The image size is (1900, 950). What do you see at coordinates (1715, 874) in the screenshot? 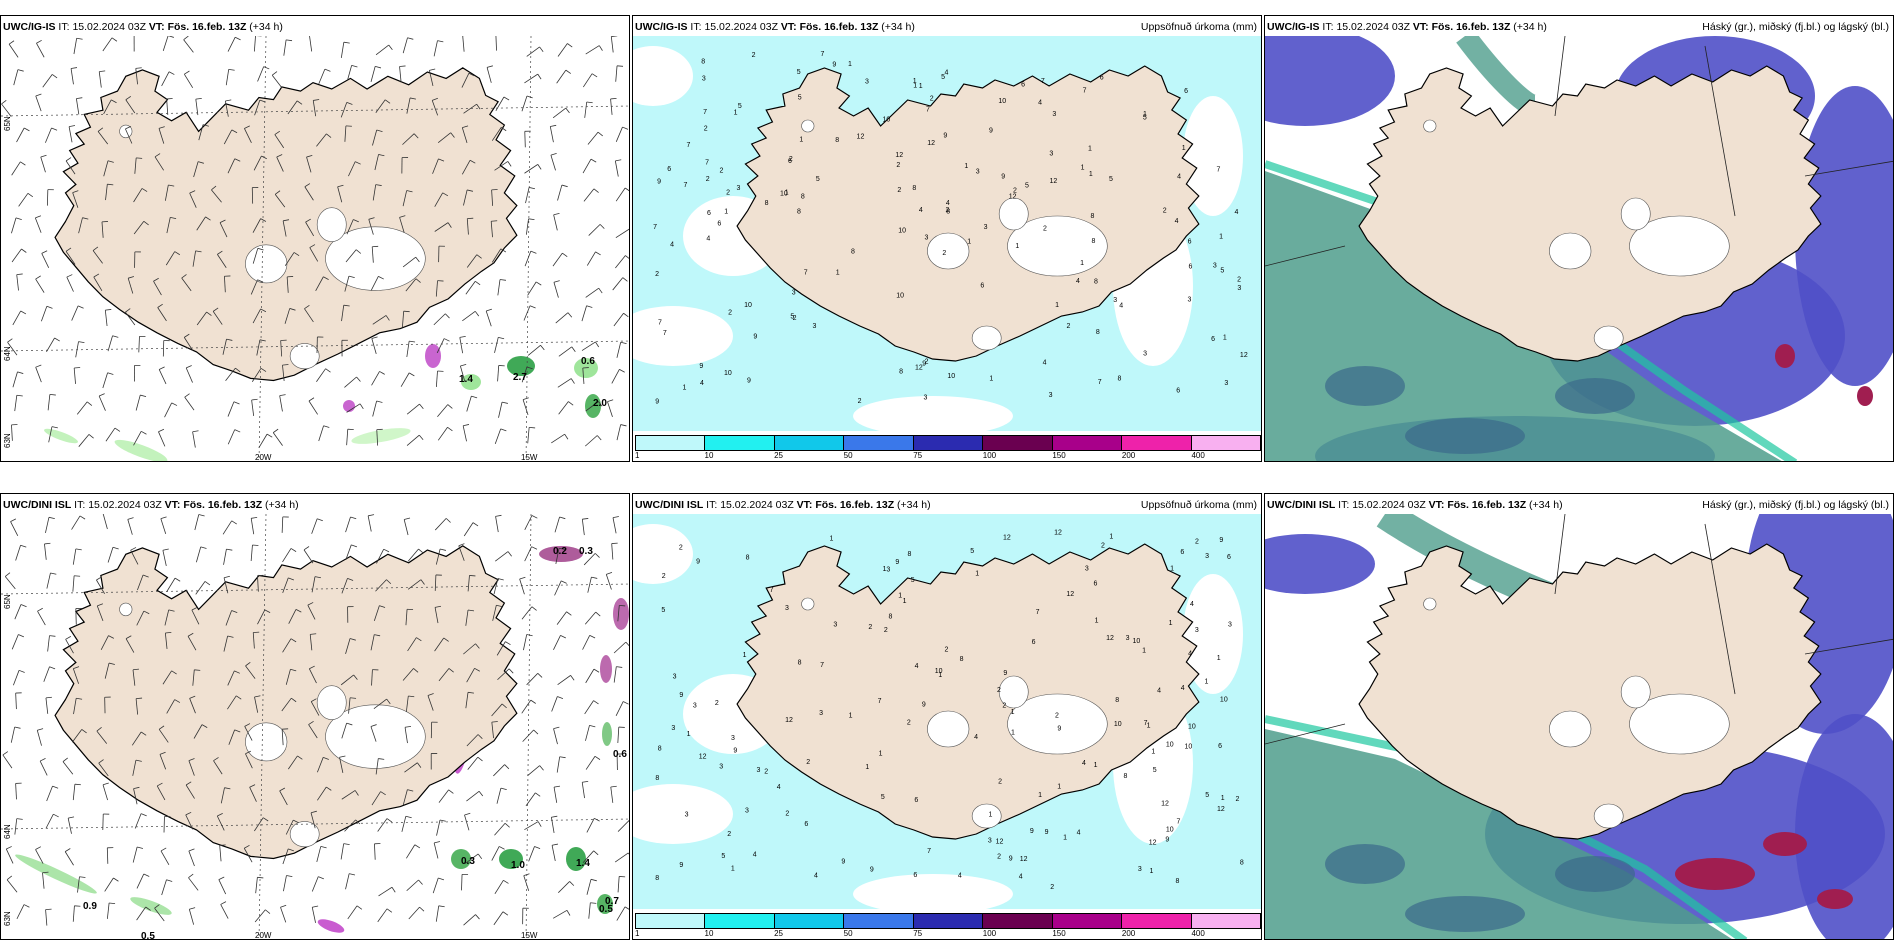
I see `low-cloud-area` at bounding box center [1715, 874].